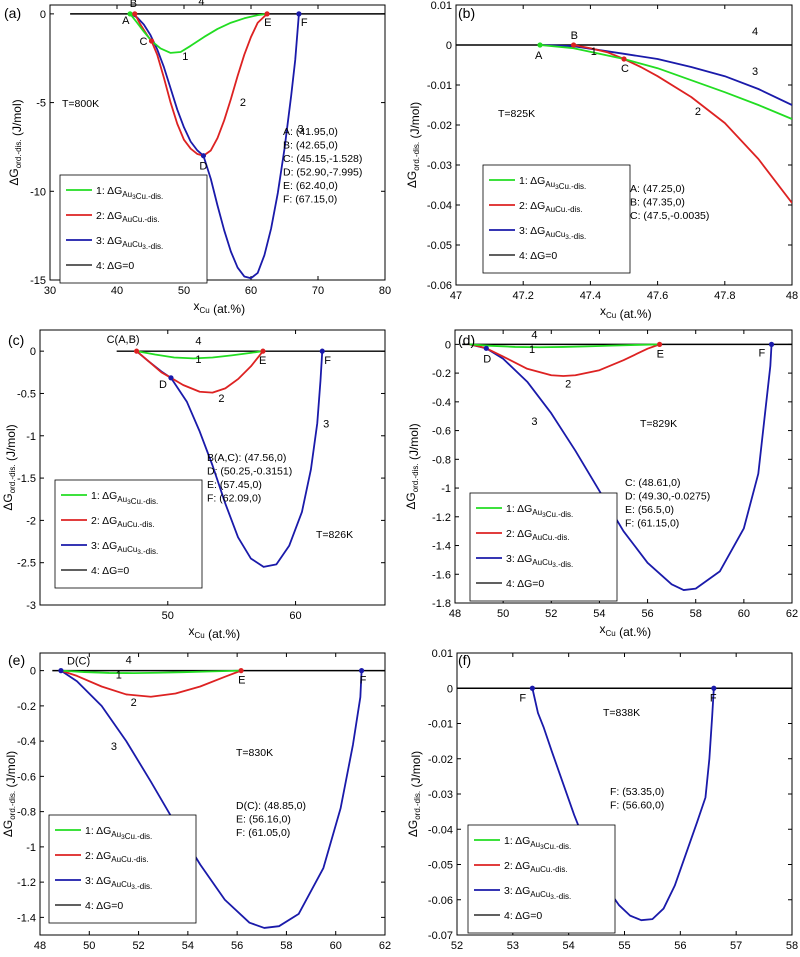  I want to click on temperature-label: T=826K, so click(334, 535).